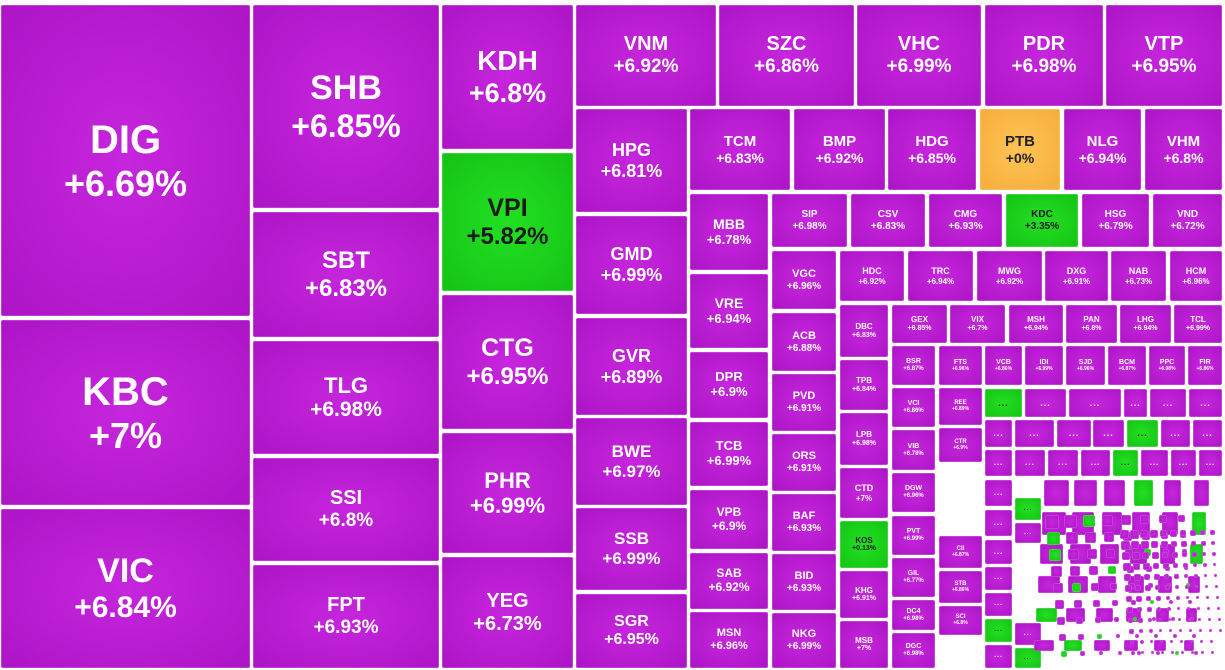 The width and height of the screenshot is (1225, 670). What do you see at coordinates (864, 644) in the screenshot?
I see `tile-msb: MSB +7%` at bounding box center [864, 644].